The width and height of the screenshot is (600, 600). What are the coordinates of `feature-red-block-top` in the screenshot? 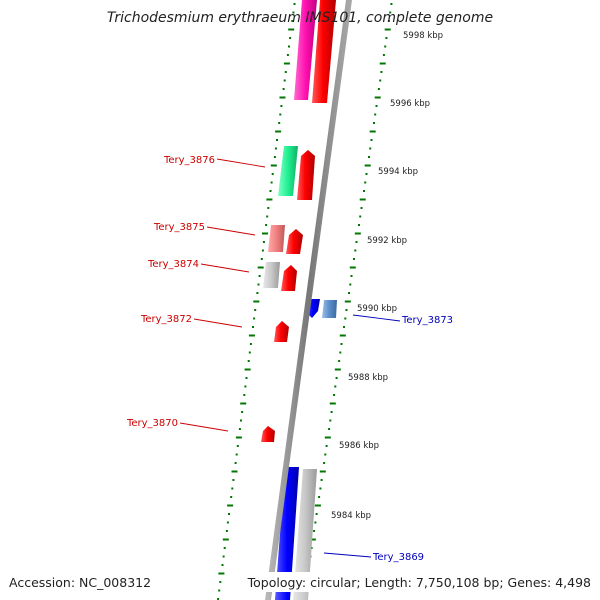 It's located at (324, 51).